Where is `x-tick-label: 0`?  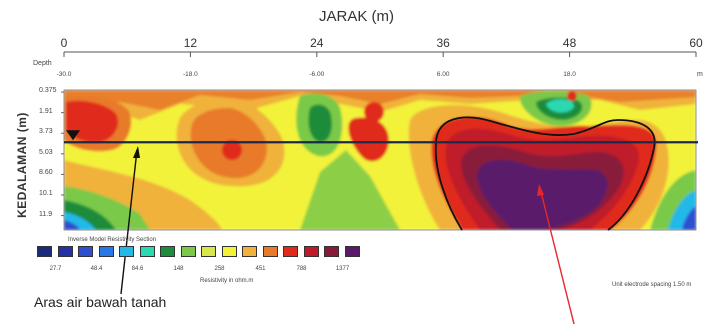
x-tick-label: 0 is located at coordinates (64, 43).